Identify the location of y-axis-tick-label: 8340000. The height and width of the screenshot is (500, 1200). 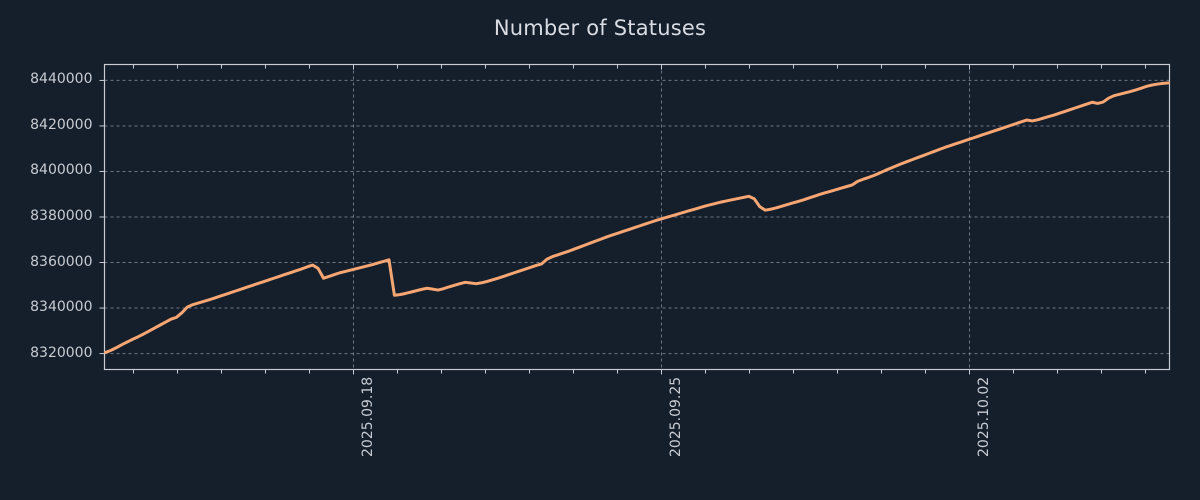
(61, 307).